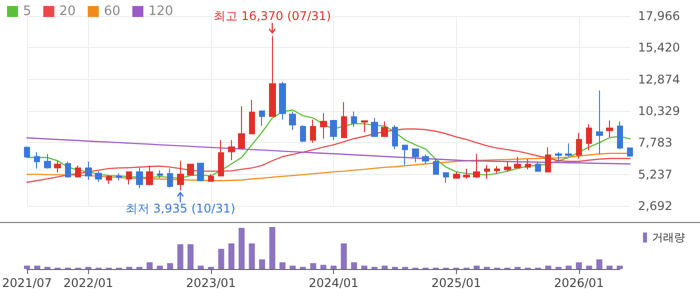  Describe the element at coordinates (655, 174) in the screenshot. I see `y-tick-label: 5,237` at that location.